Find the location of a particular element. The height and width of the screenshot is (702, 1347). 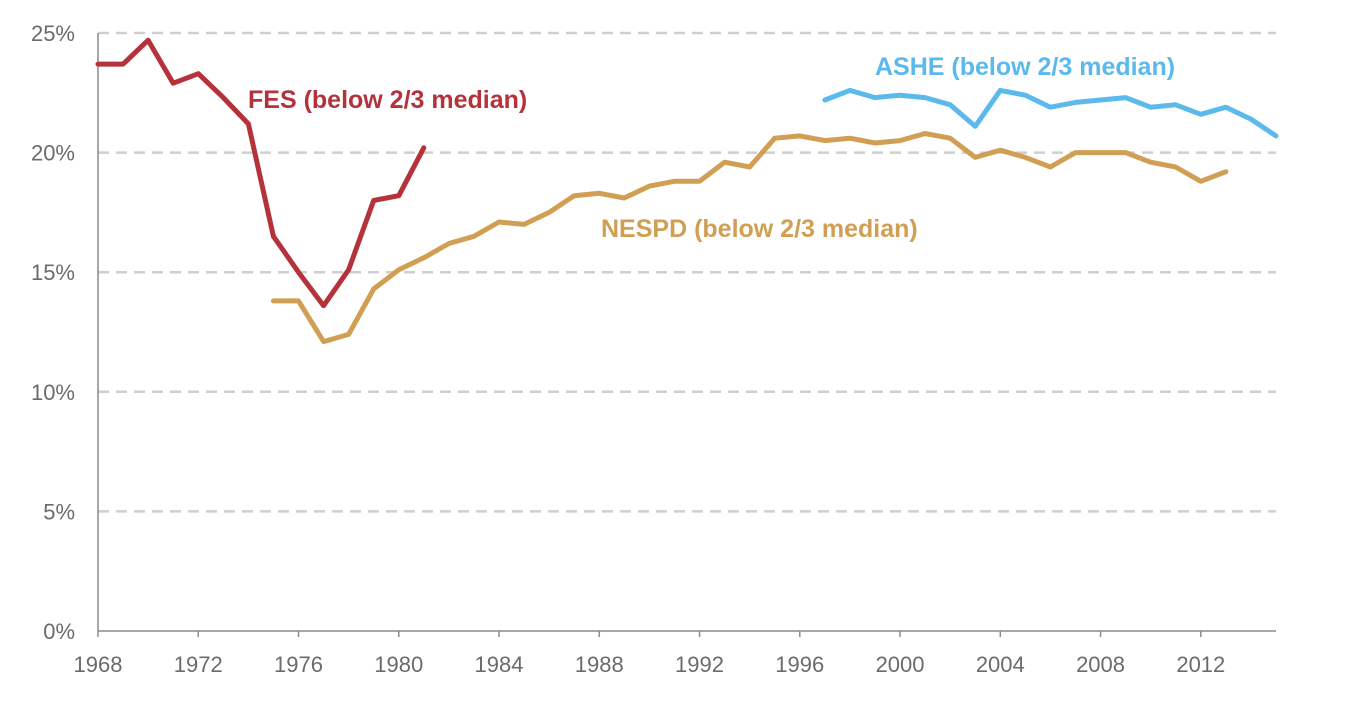

series-label-ashe: ASHE (below 2/3 median) is located at coordinates (1025, 67).